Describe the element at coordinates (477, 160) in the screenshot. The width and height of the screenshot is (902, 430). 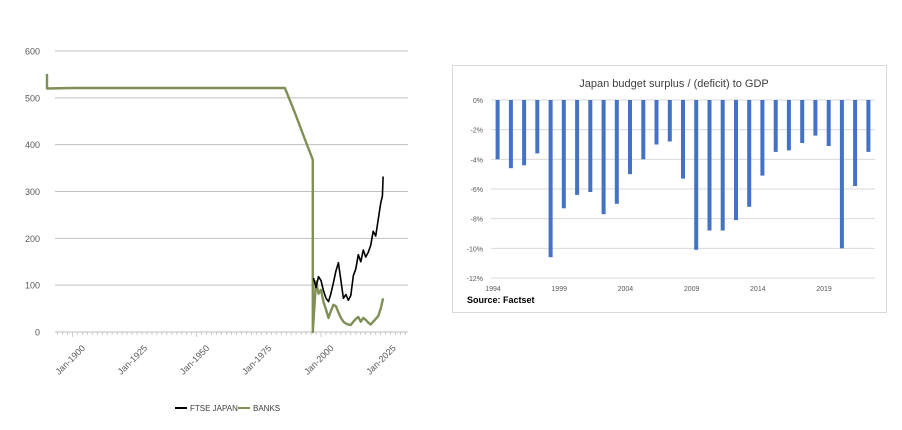
I see `right-y-tick-label: -4%` at that location.